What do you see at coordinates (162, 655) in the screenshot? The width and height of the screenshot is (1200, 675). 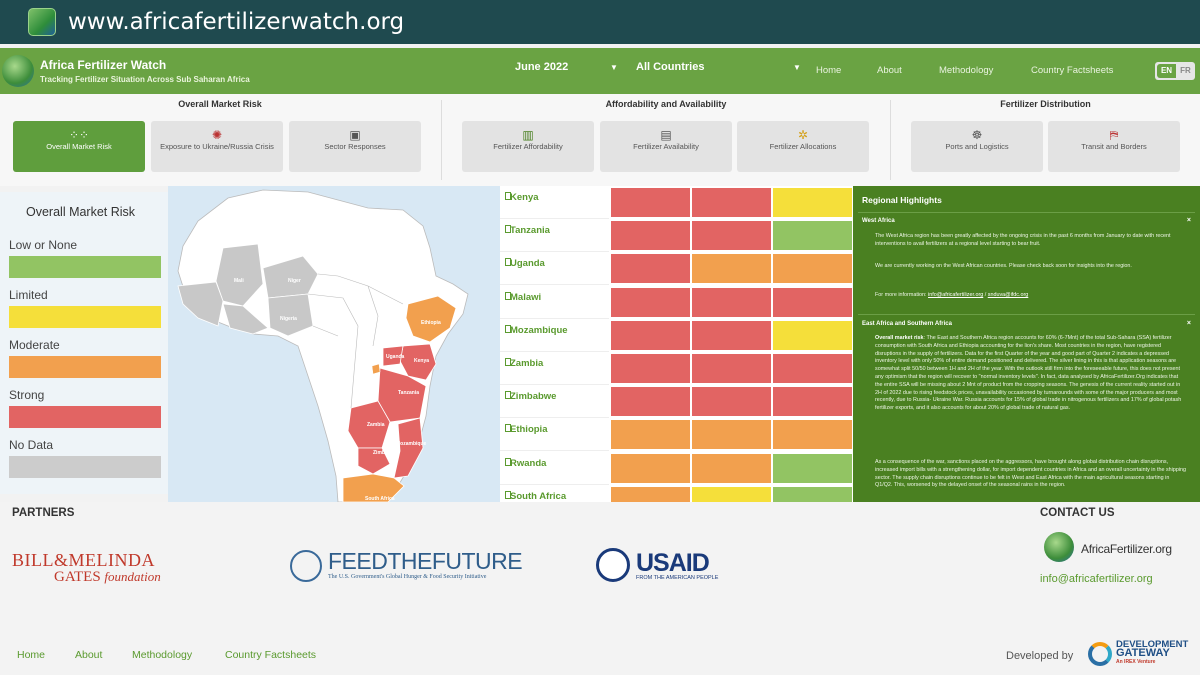 I see `footer-link-methodology: Methodology` at bounding box center [162, 655].